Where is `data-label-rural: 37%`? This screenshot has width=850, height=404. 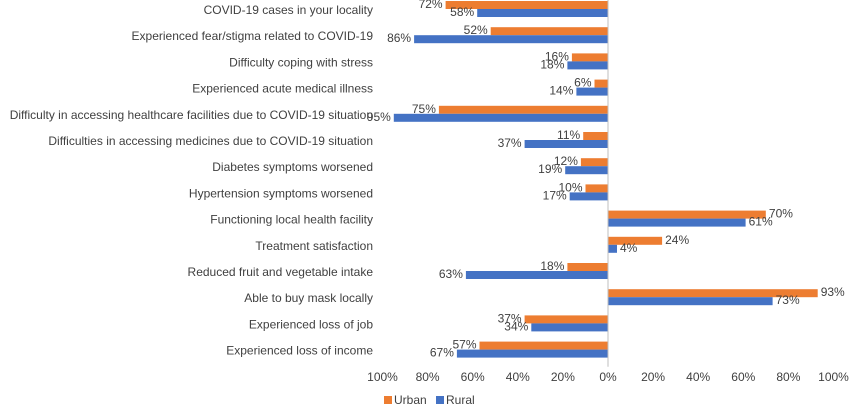
data-label-rural: 37% is located at coordinates (510, 143).